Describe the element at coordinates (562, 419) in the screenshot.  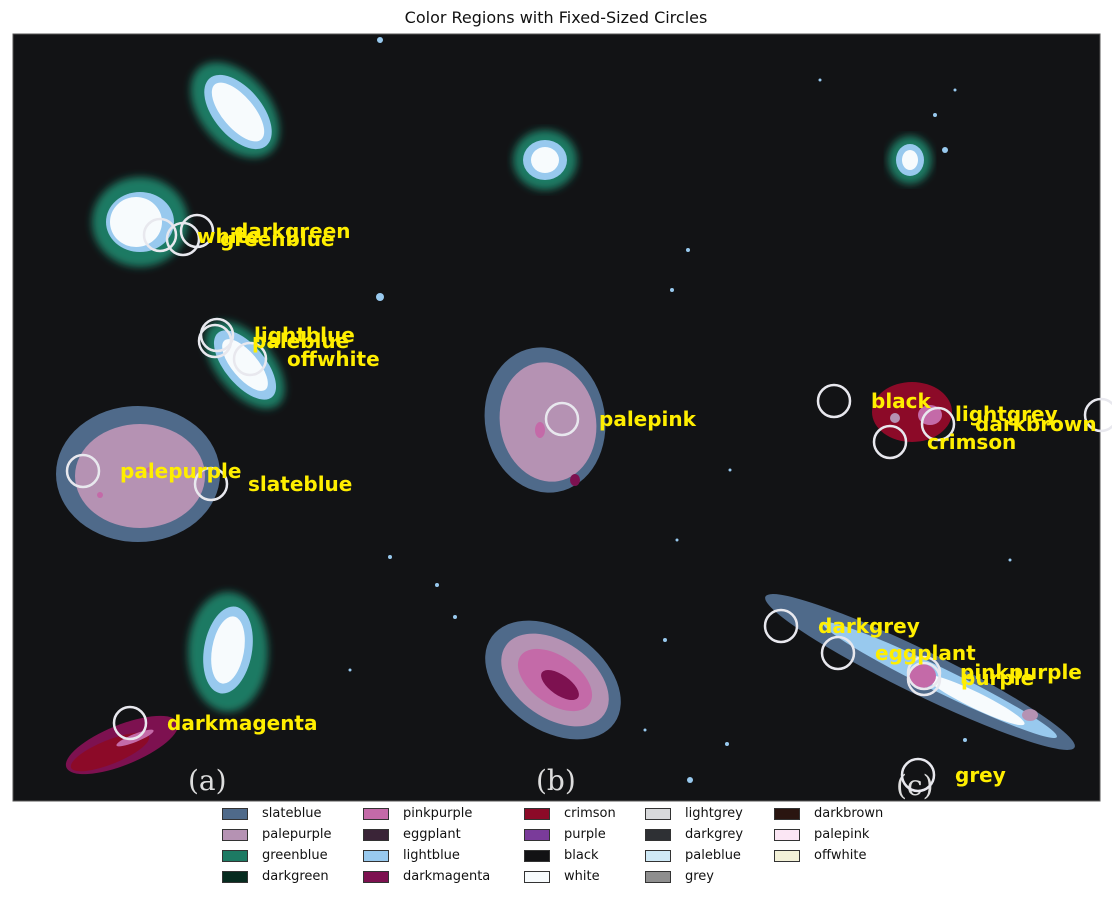
I see `circle-palepink` at that location.